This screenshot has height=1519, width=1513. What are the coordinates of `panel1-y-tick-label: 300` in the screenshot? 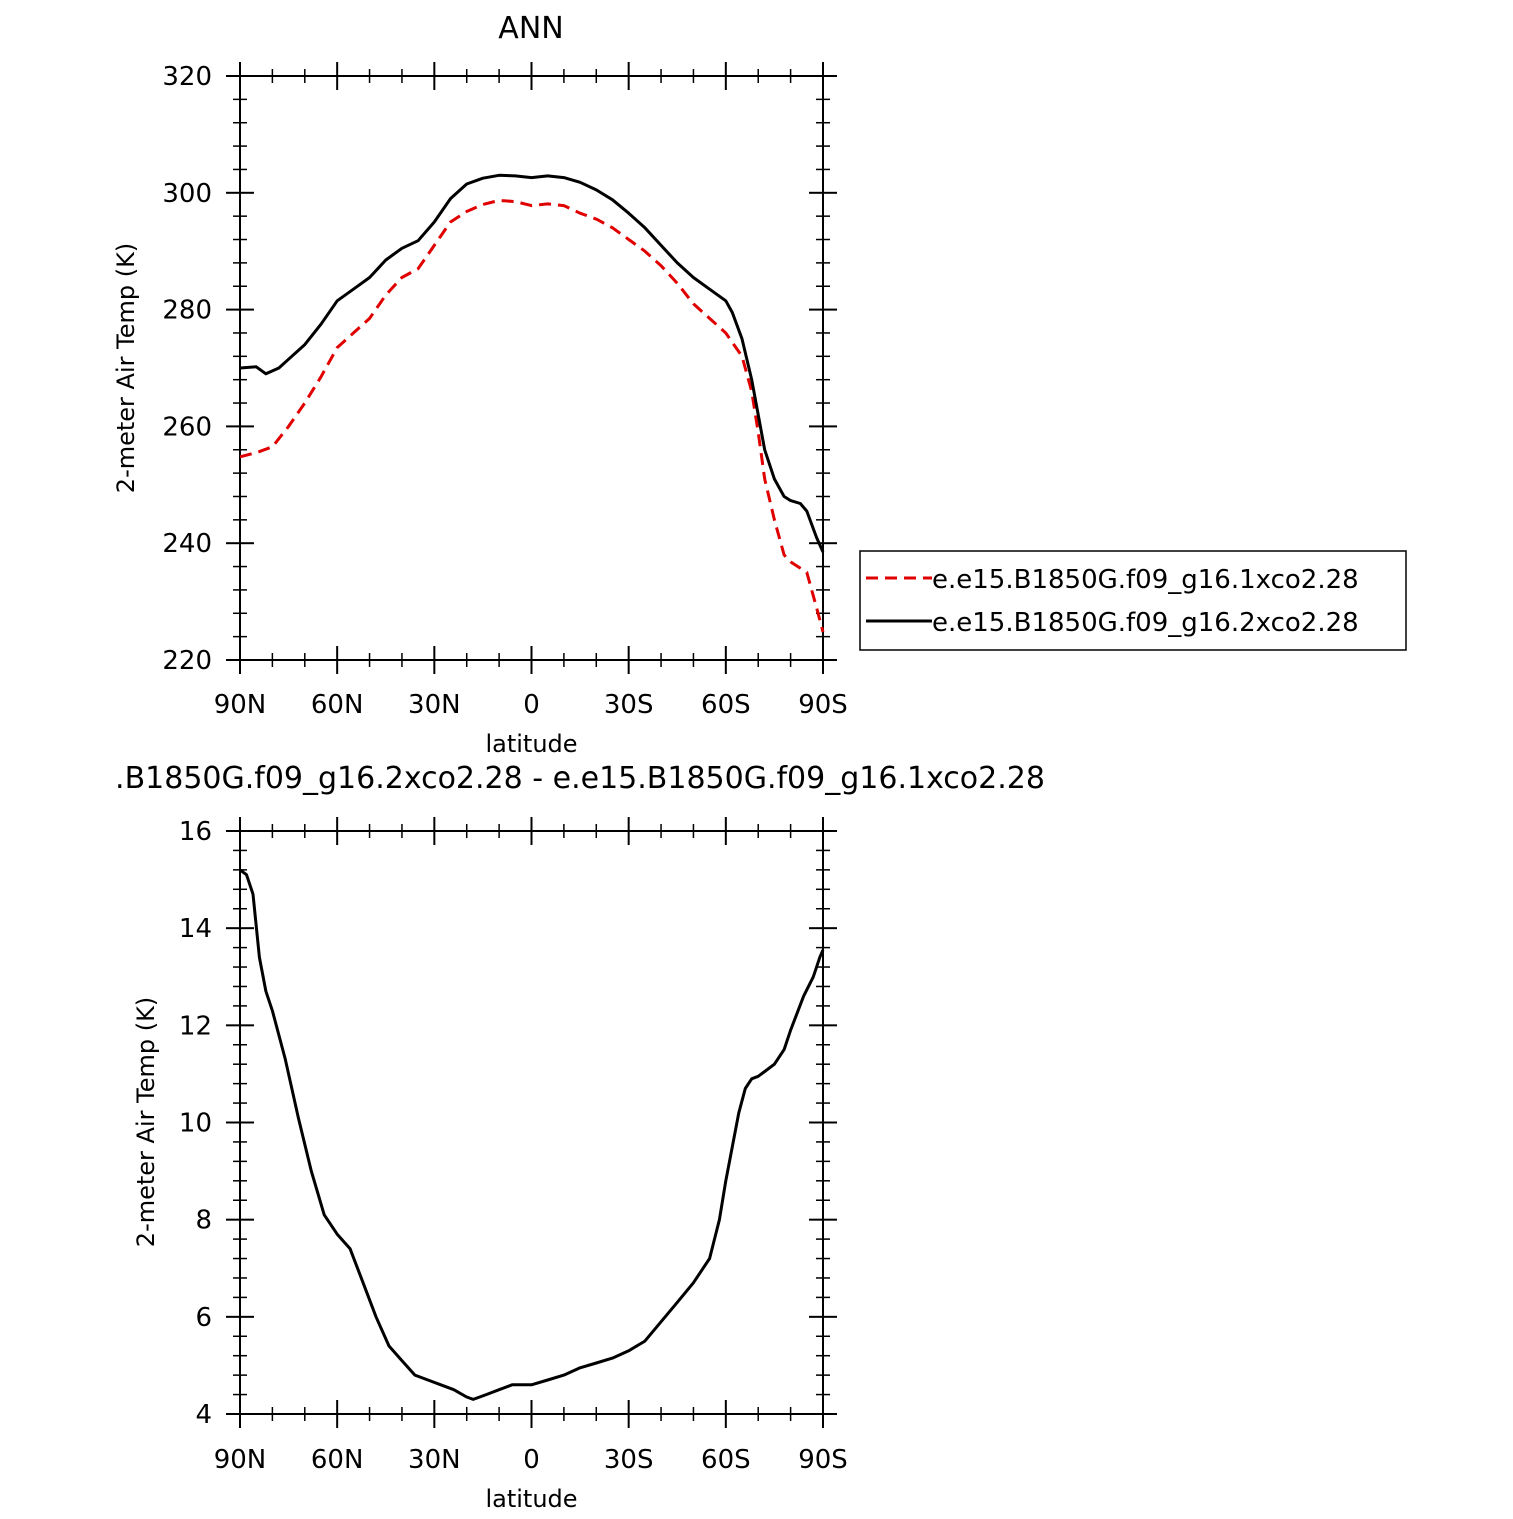 It's located at (187, 194).